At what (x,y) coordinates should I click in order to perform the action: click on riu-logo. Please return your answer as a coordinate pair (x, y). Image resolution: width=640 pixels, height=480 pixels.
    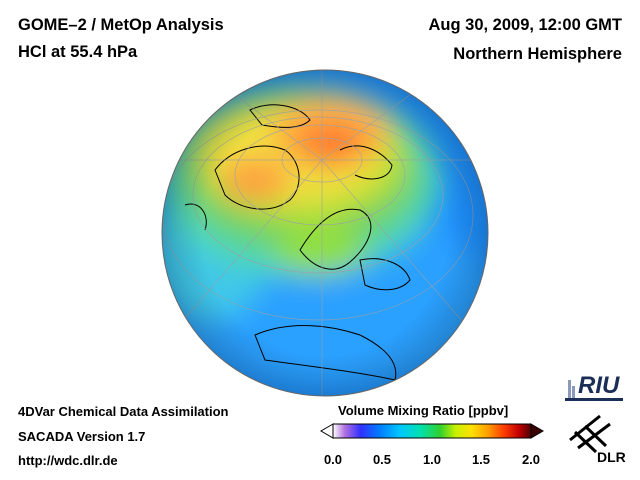
    Looking at the image, I should click on (594, 390).